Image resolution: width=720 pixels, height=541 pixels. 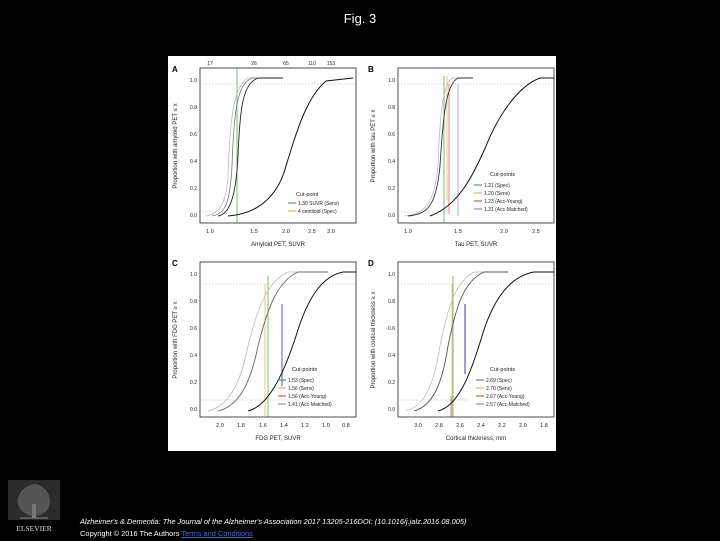 I want to click on x-tick: 2.2, so click(x=502, y=426).